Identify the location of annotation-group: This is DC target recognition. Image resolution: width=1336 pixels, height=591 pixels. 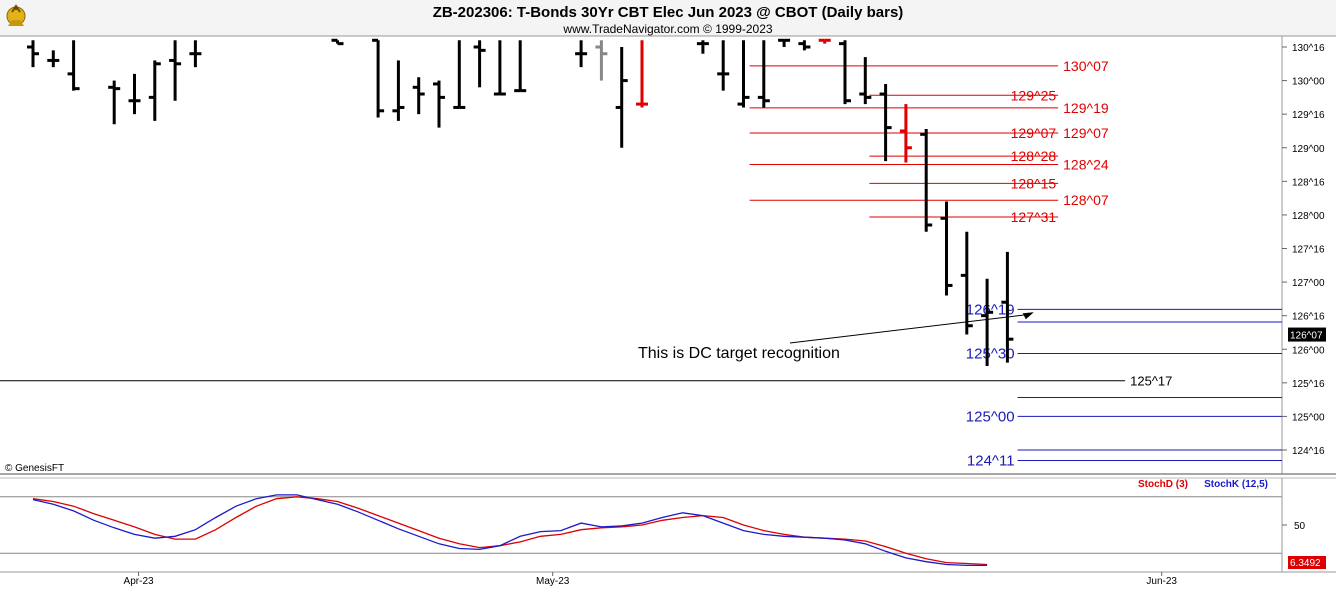
(836, 337).